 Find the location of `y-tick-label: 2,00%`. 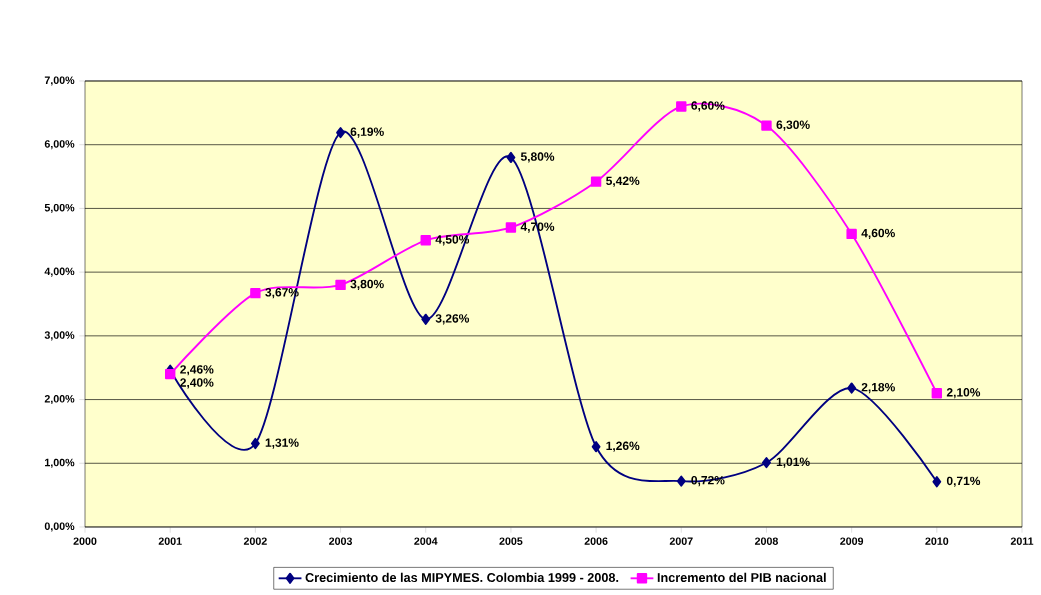

y-tick-label: 2,00% is located at coordinates (59, 400).